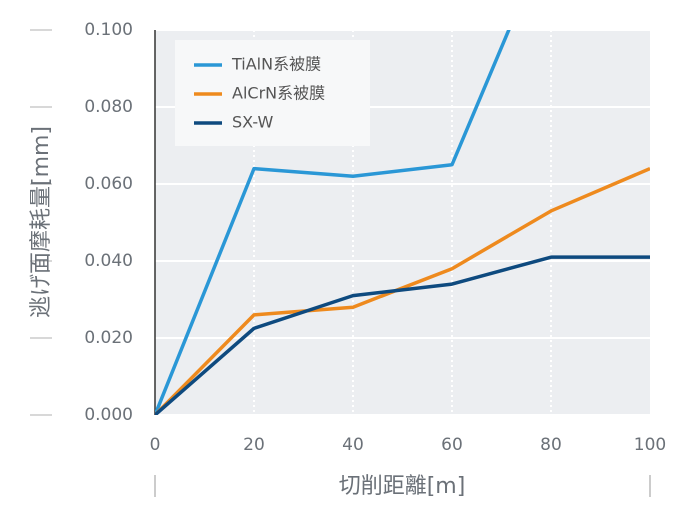 This screenshot has width=700, height=526. What do you see at coordinates (254, 445) in the screenshot?
I see `x-tick-label: 20` at bounding box center [254, 445].